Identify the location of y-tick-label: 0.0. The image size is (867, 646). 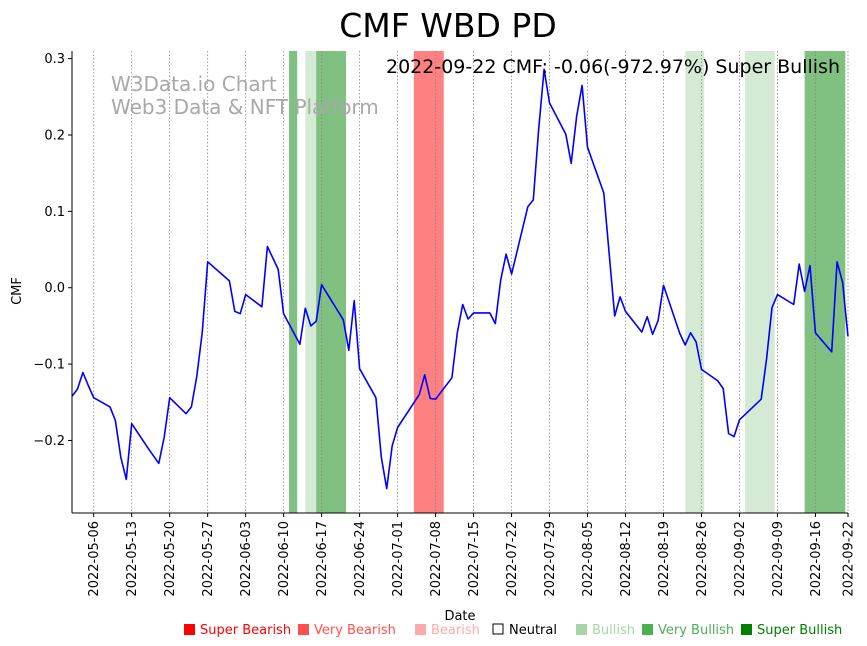
(54, 288).